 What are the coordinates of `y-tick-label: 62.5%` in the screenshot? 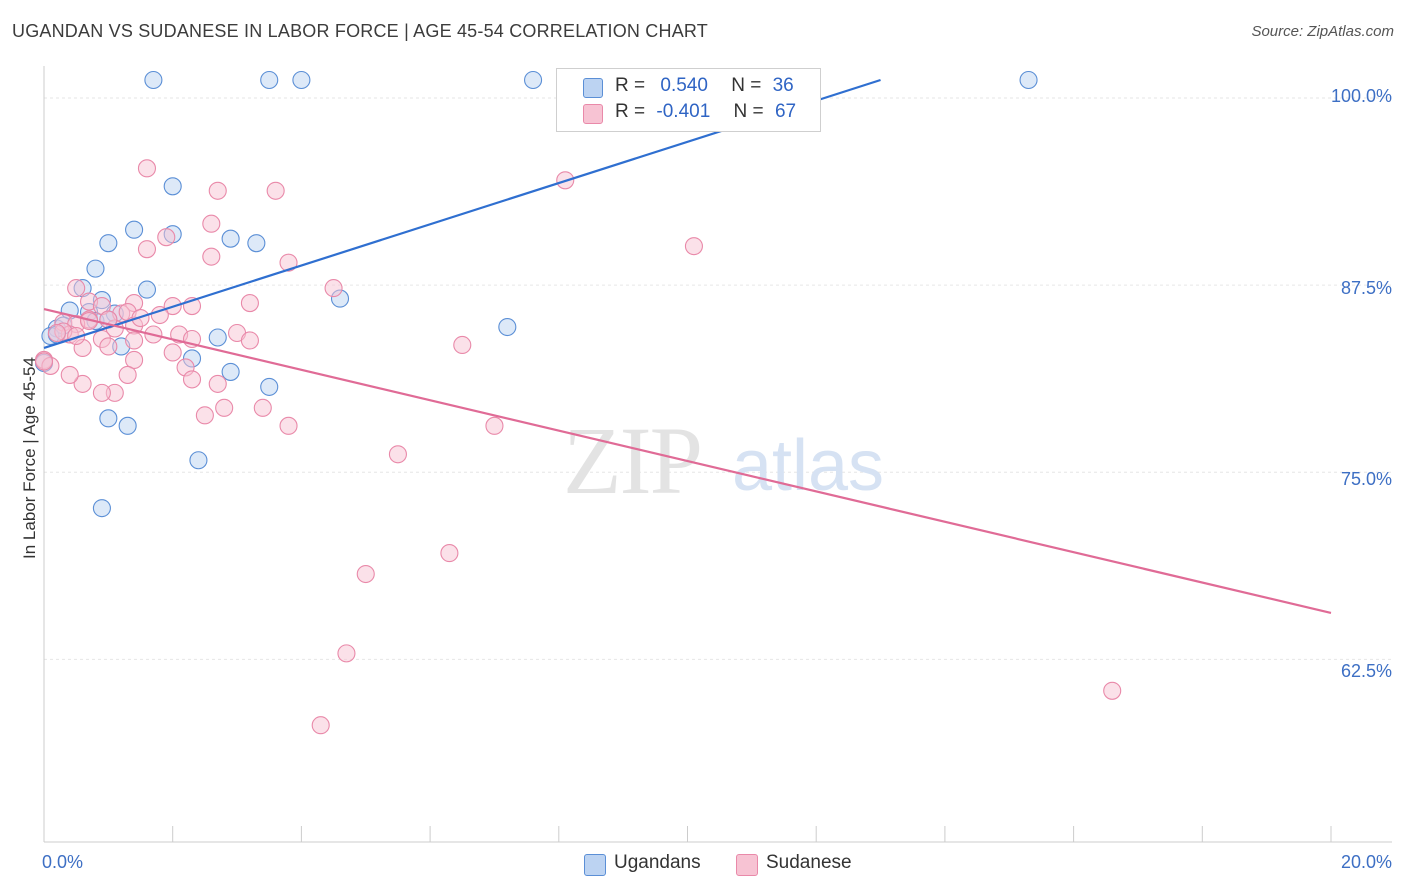 It's located at (1366, 671).